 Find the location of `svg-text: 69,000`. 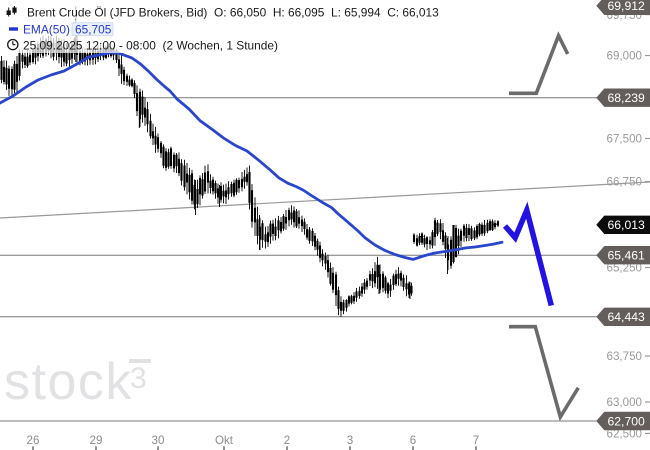

svg-text: 69,000 is located at coordinates (624, 56).